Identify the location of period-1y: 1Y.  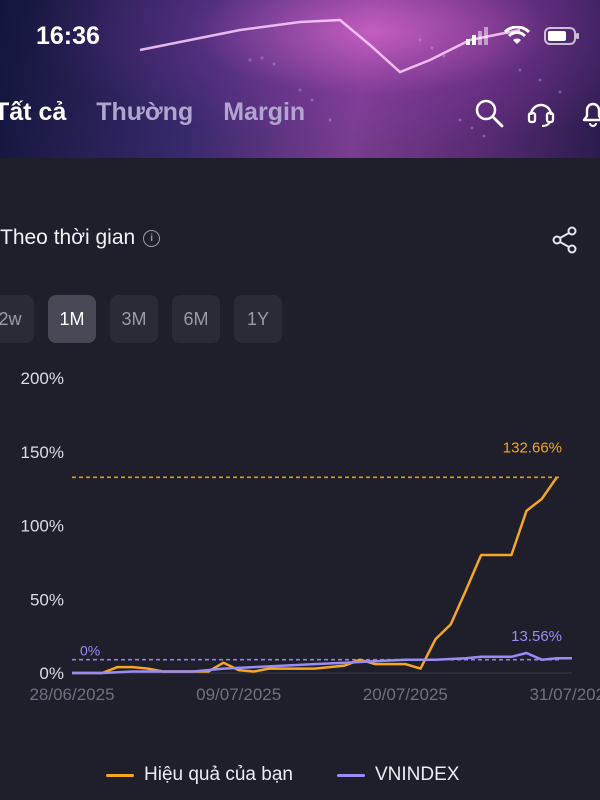
(258, 319).